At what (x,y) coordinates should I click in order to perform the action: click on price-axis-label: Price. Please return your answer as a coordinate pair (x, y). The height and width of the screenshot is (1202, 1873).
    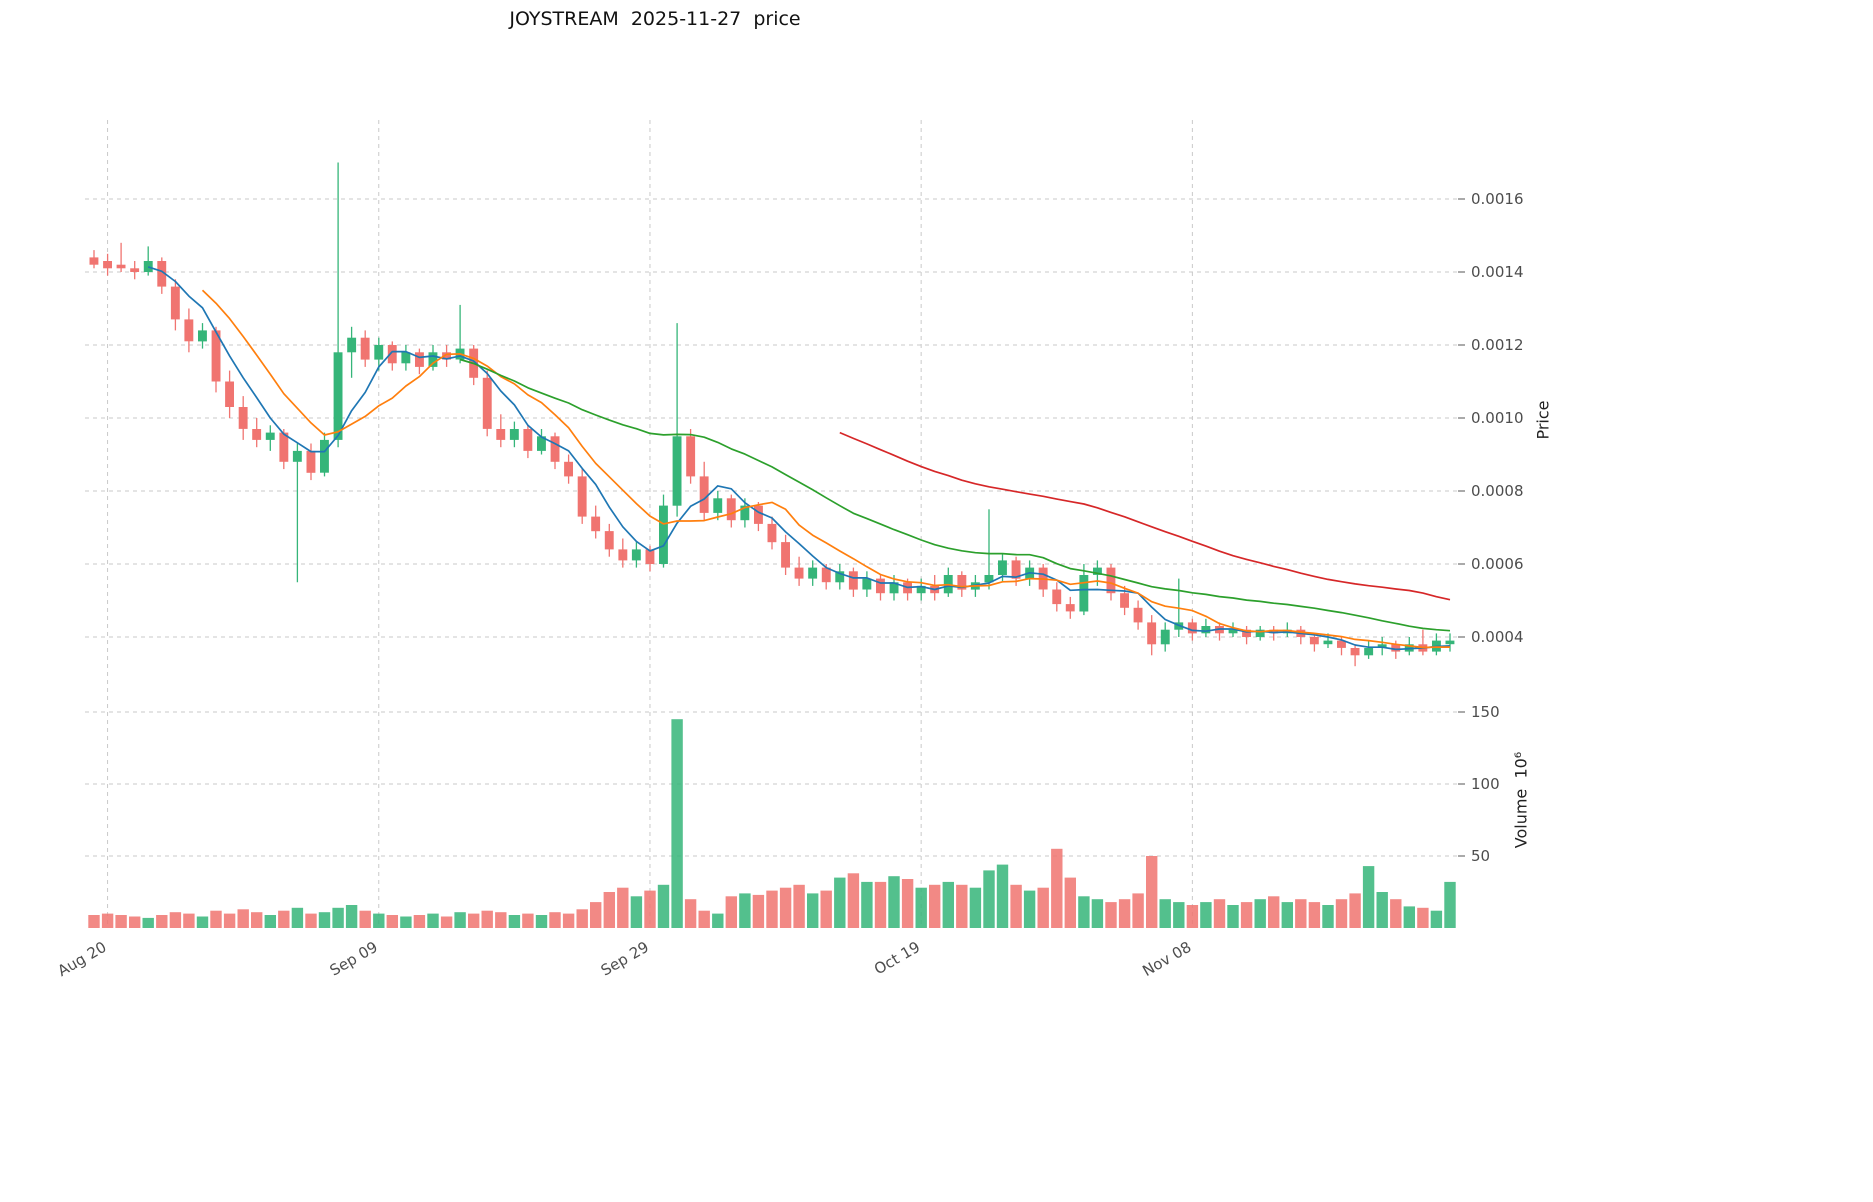
    Looking at the image, I should click on (1543, 420).